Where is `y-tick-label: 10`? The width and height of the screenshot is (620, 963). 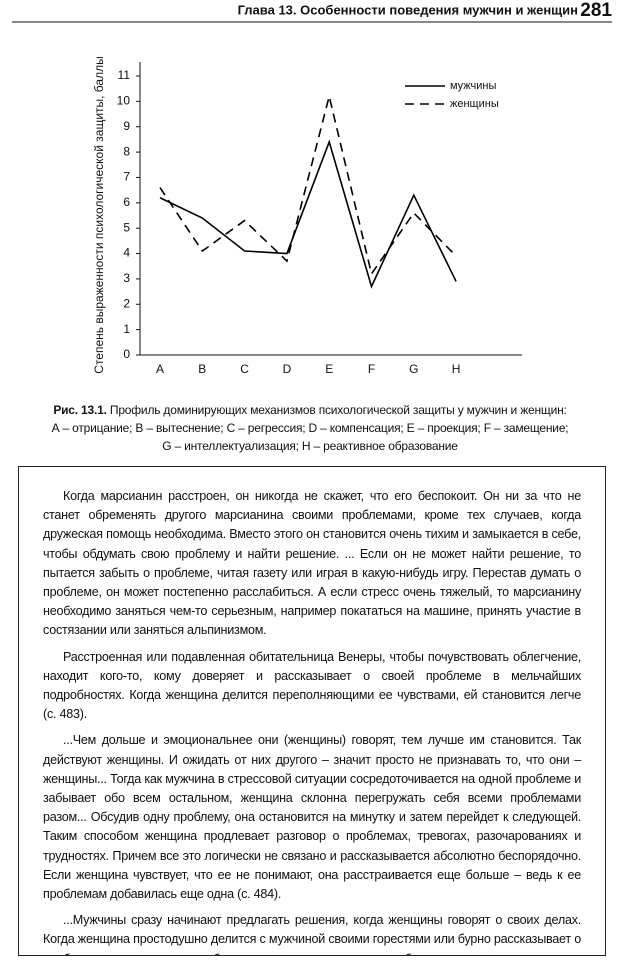
y-tick-label: 10 is located at coordinates (124, 101).